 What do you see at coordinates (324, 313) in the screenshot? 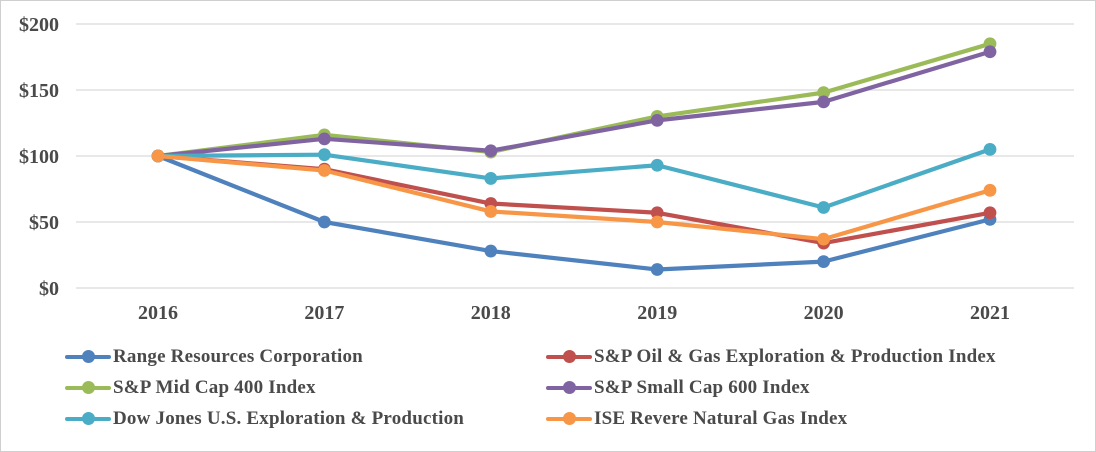
I see `x-axis-tick-label: 2017` at bounding box center [324, 313].